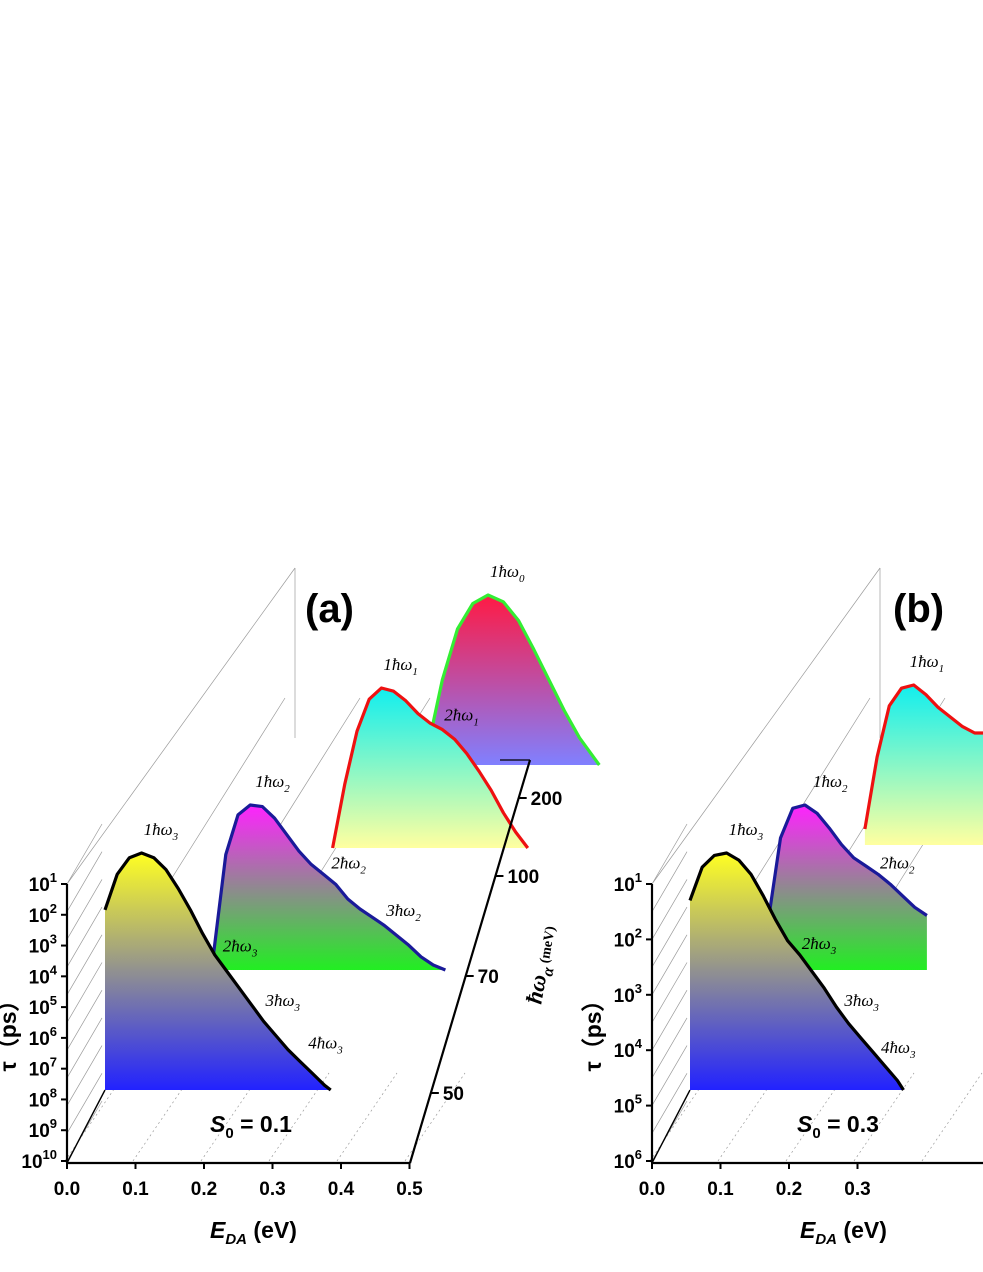 This screenshot has width=983, height=1272. Describe the element at coordinates (39, 1160) in the screenshot. I see `y-tick-label: 10¹⁰` at that location.